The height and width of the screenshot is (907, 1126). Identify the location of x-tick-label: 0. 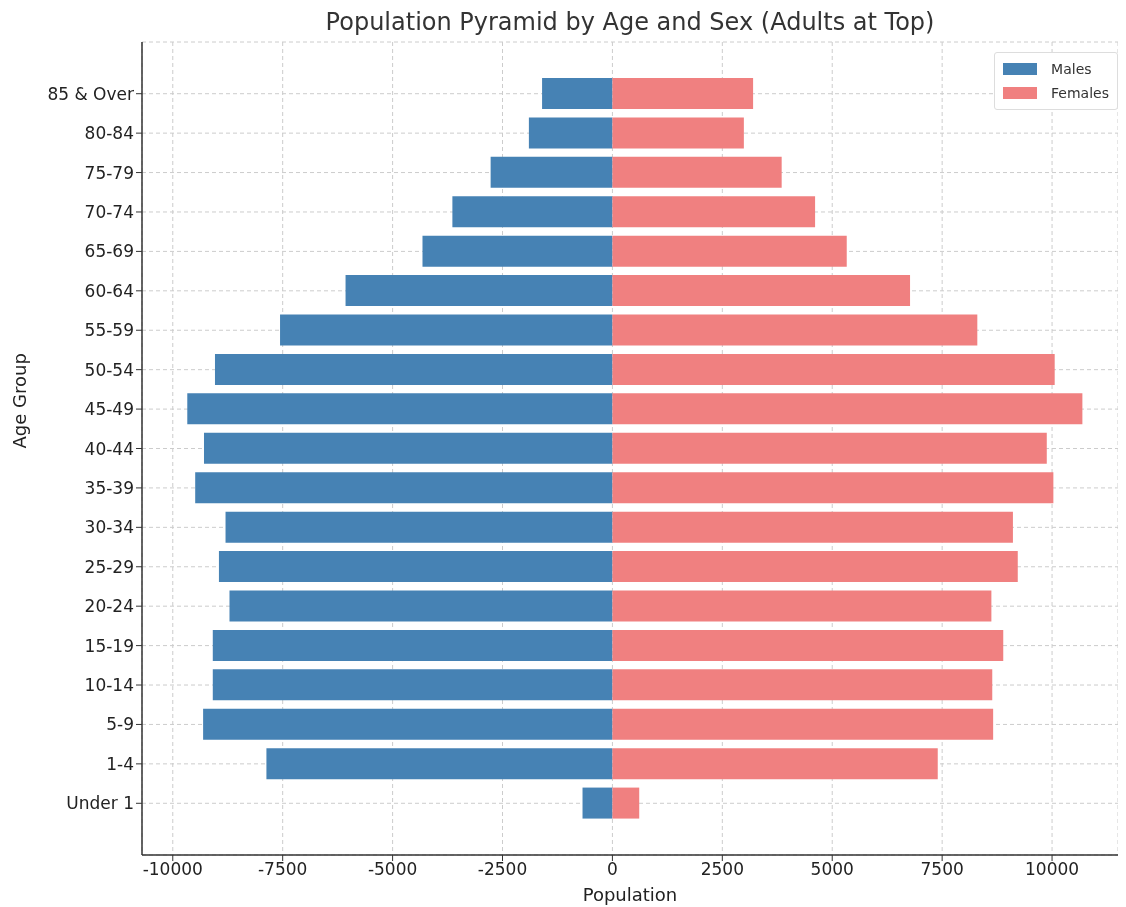
(612, 869).